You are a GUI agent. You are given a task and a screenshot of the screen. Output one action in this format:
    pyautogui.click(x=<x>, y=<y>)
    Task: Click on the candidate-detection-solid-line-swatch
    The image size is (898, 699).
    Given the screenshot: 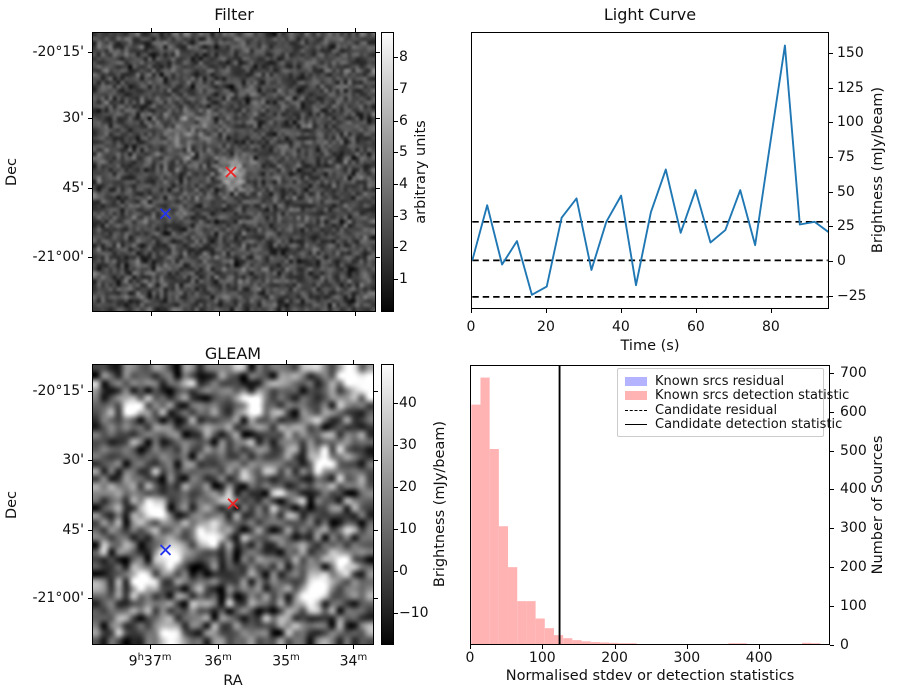 What is the action you would take?
    pyautogui.click(x=636, y=425)
    